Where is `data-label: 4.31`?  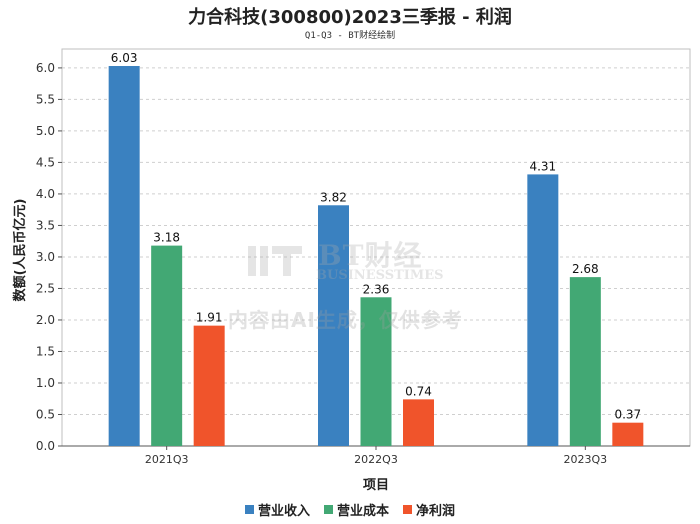
data-label: 4.31 is located at coordinates (542, 166).